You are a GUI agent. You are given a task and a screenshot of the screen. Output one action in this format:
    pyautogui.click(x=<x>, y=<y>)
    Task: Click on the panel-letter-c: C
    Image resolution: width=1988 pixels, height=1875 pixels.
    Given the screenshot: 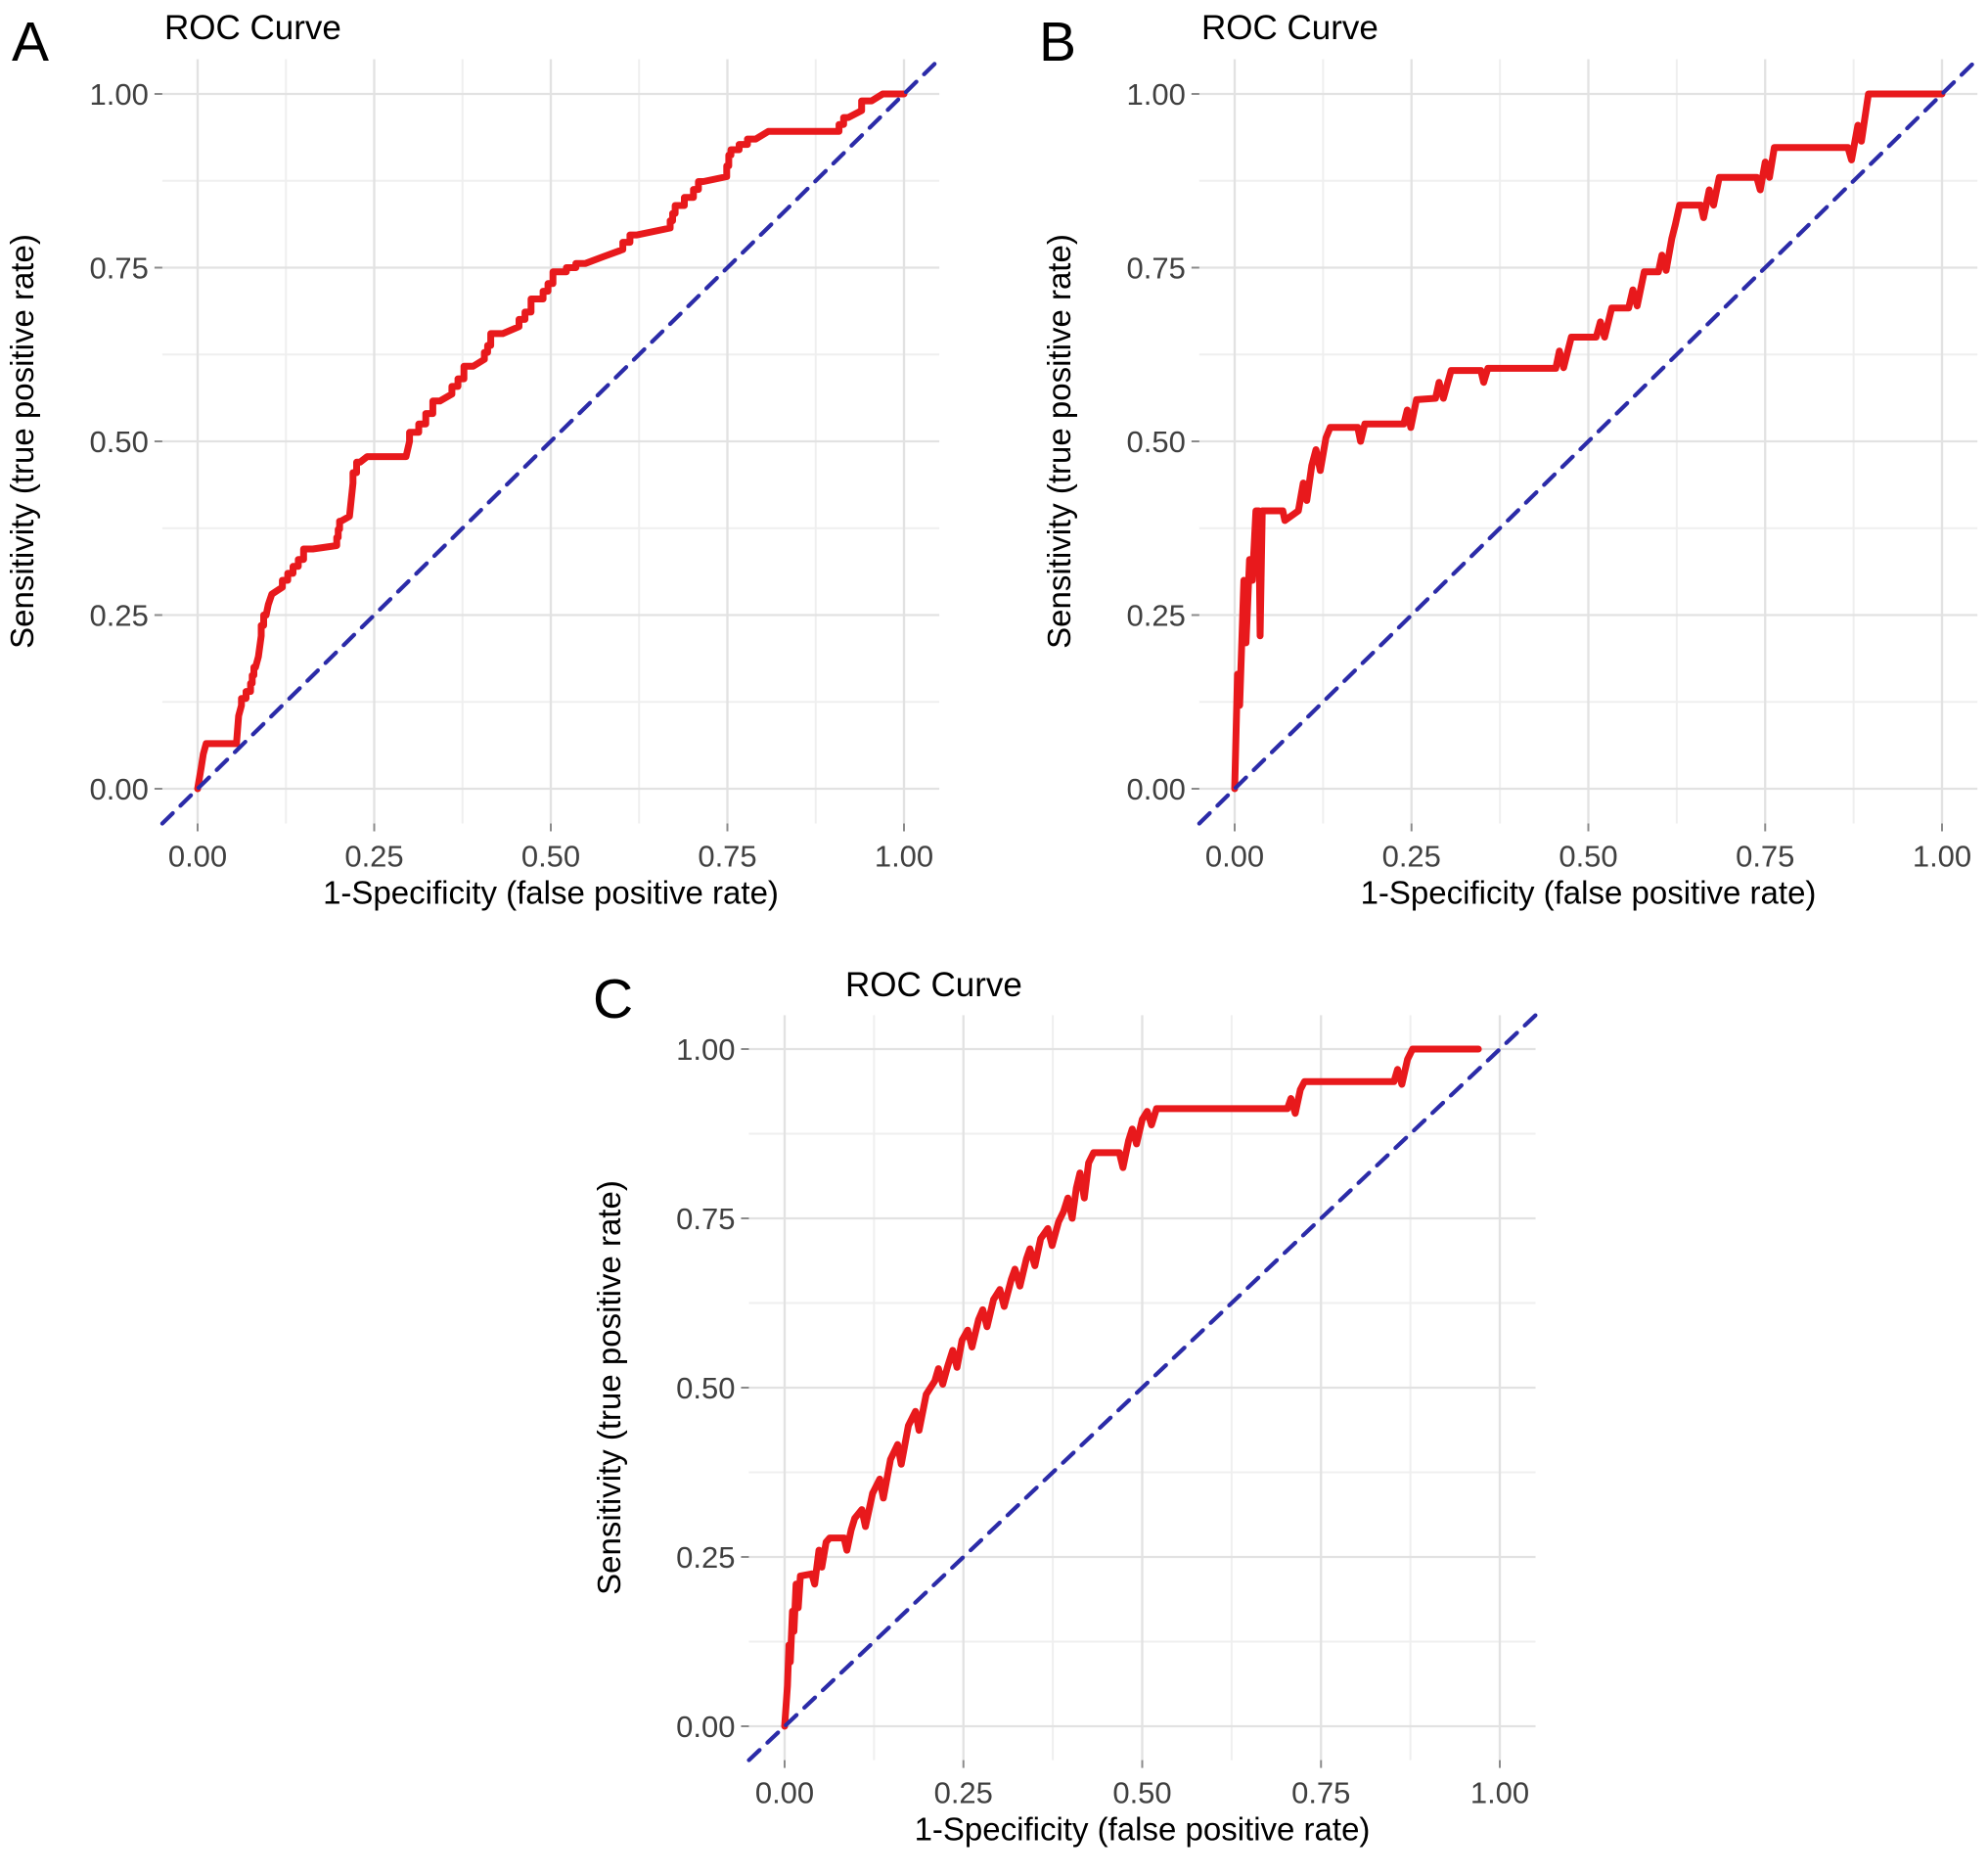 What is the action you would take?
    pyautogui.click(x=613, y=999)
    